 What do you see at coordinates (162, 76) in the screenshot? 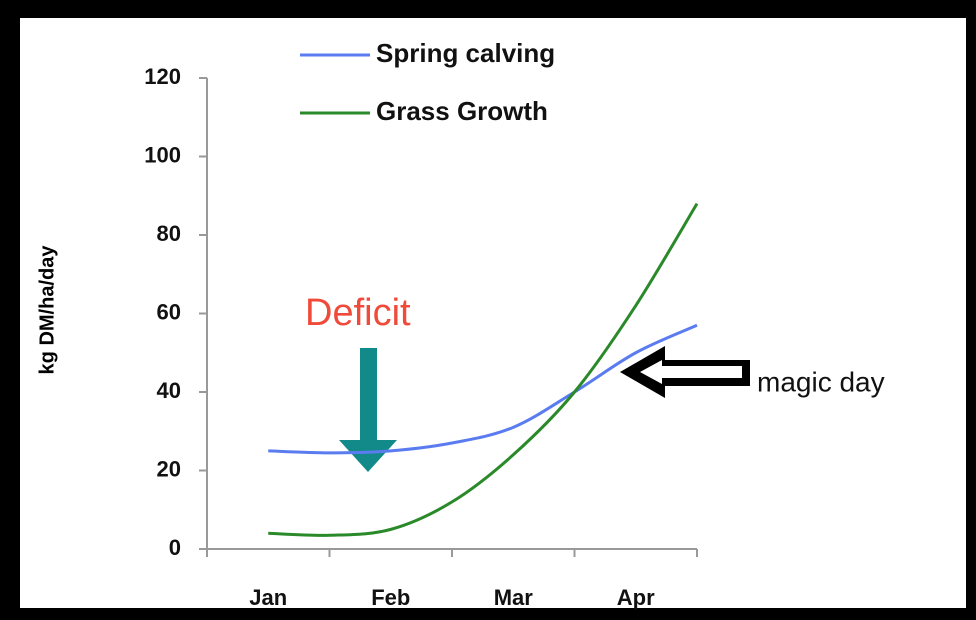
I see `y-tick-label: 120` at bounding box center [162, 76].